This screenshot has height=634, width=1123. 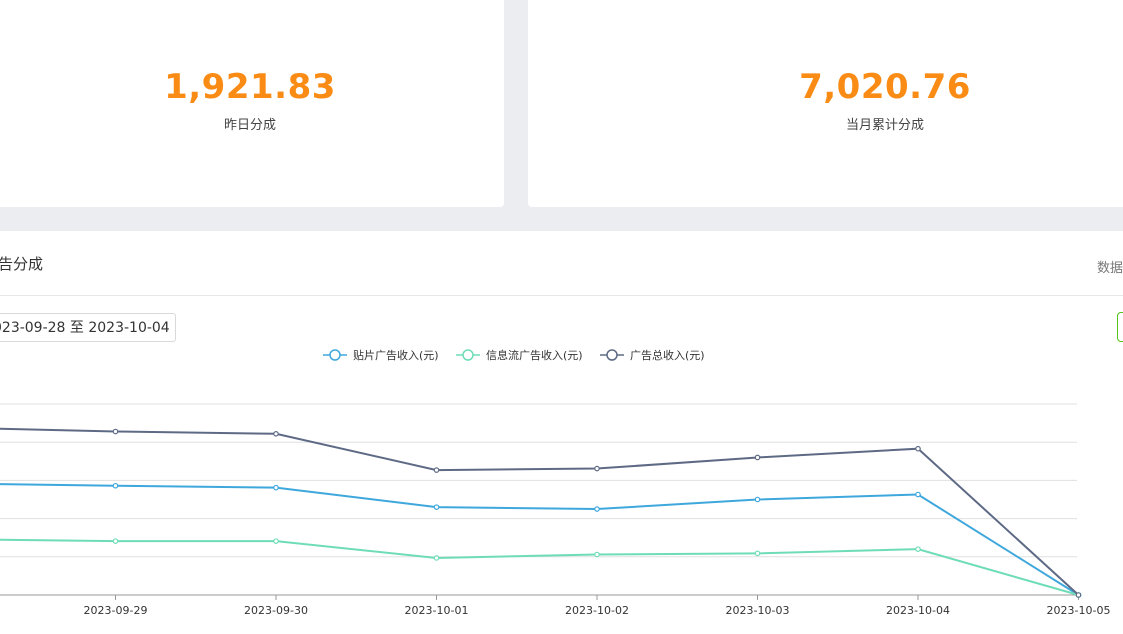 What do you see at coordinates (250, 87) in the screenshot?
I see `yesterday-revenue-value: 1,921.83` at bounding box center [250, 87].